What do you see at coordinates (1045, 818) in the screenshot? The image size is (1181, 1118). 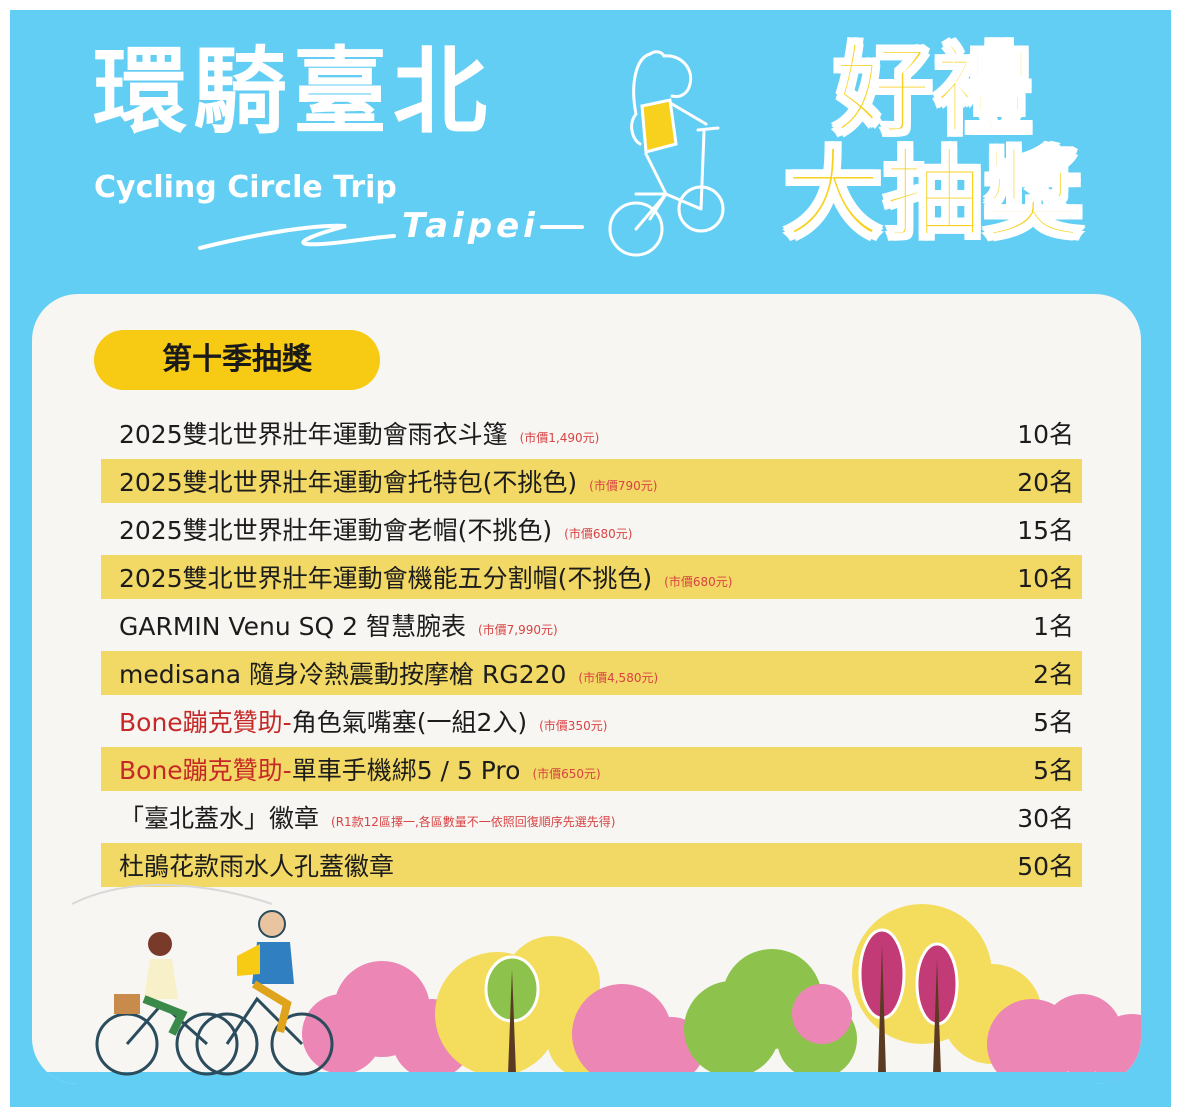 I see `prize-qty: 30名` at bounding box center [1045, 818].